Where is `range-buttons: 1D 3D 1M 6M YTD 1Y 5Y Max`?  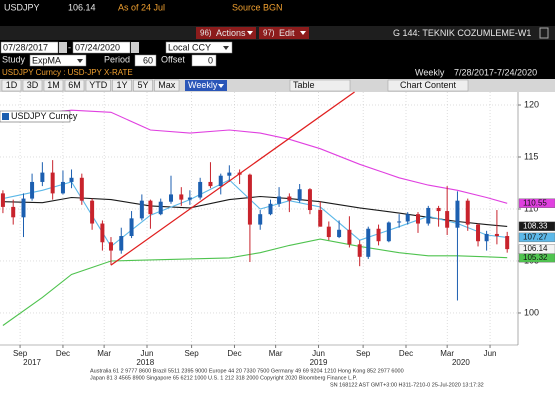 range-buttons: 1D 3D 1M 6M YTD 1Y 5Y Max is located at coordinates (90, 85).